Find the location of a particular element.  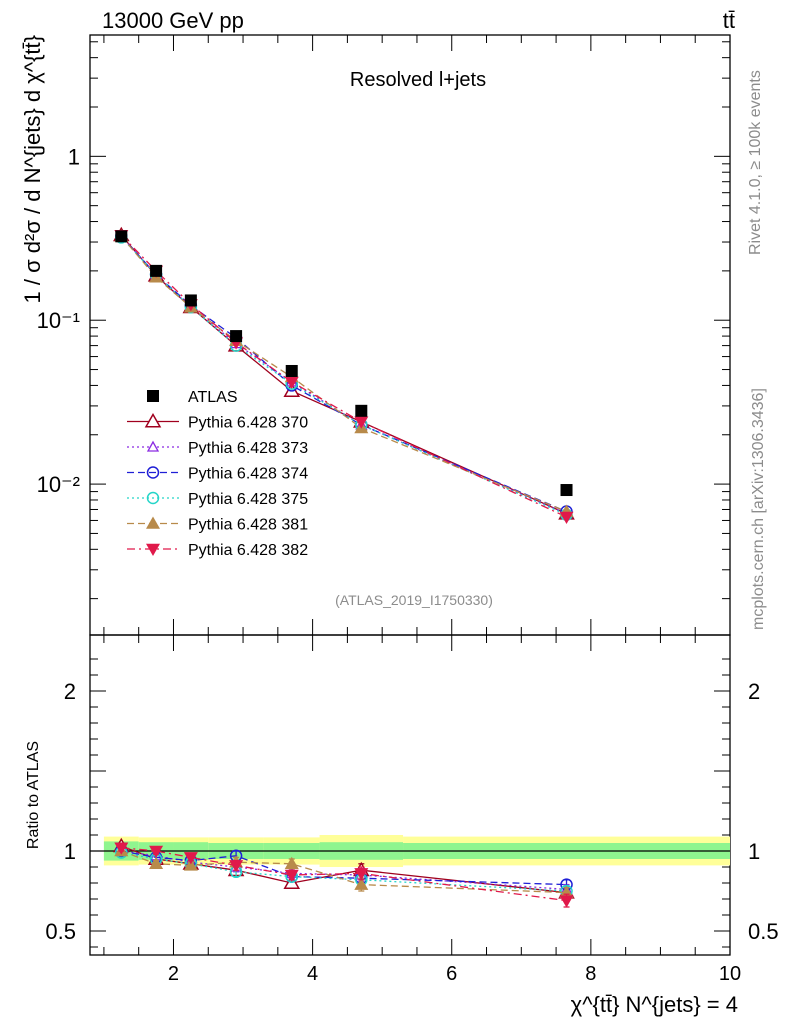

ratio-y-tick-label: 2 is located at coordinates (70, 691).